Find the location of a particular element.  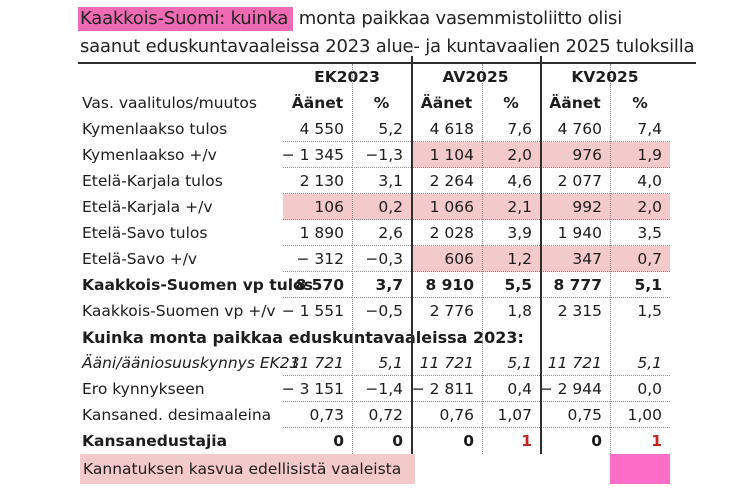

cell-value: 1 890 is located at coordinates (317, 233).